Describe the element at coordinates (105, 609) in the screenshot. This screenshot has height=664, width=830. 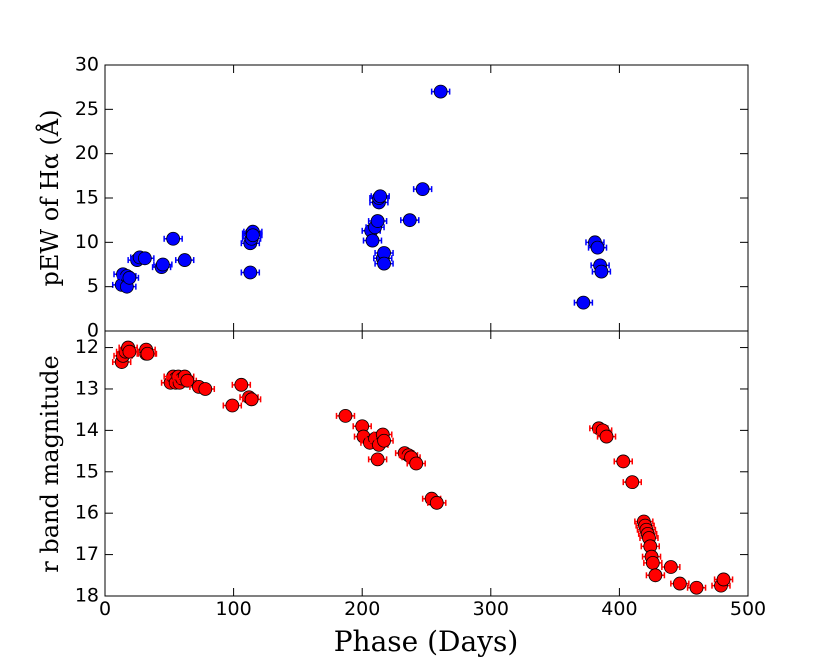
I see `phase-x-tick-label: 0` at that location.